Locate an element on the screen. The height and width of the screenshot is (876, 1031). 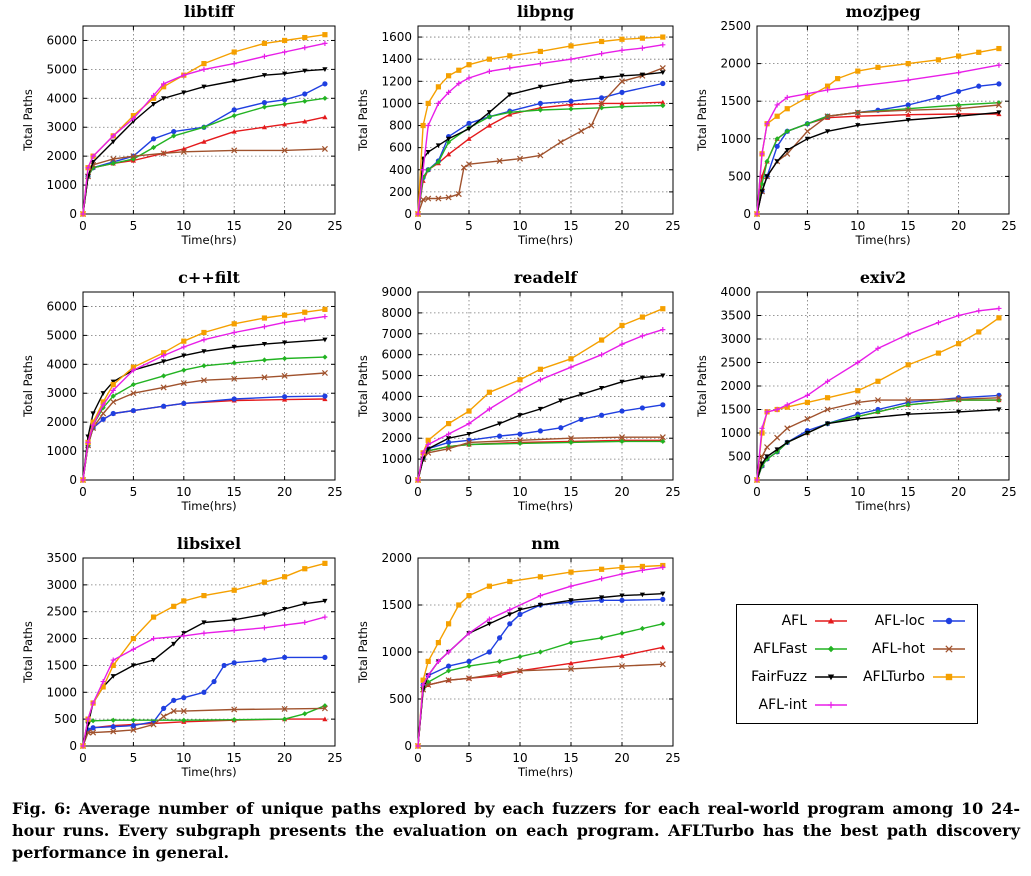
y-tick-label: 600 is located at coordinates (400, 148).